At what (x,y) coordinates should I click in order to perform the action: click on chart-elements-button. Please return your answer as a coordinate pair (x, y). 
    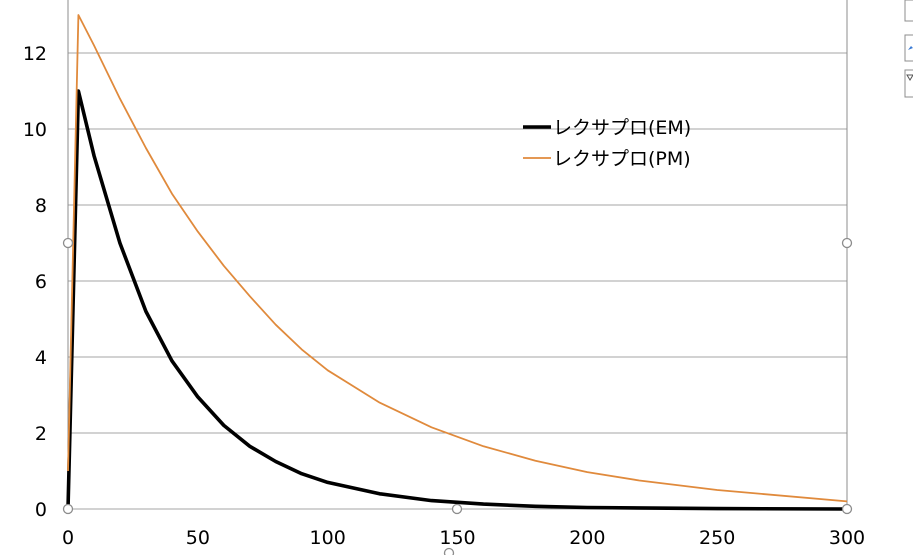
    Looking at the image, I should click on (908, 11).